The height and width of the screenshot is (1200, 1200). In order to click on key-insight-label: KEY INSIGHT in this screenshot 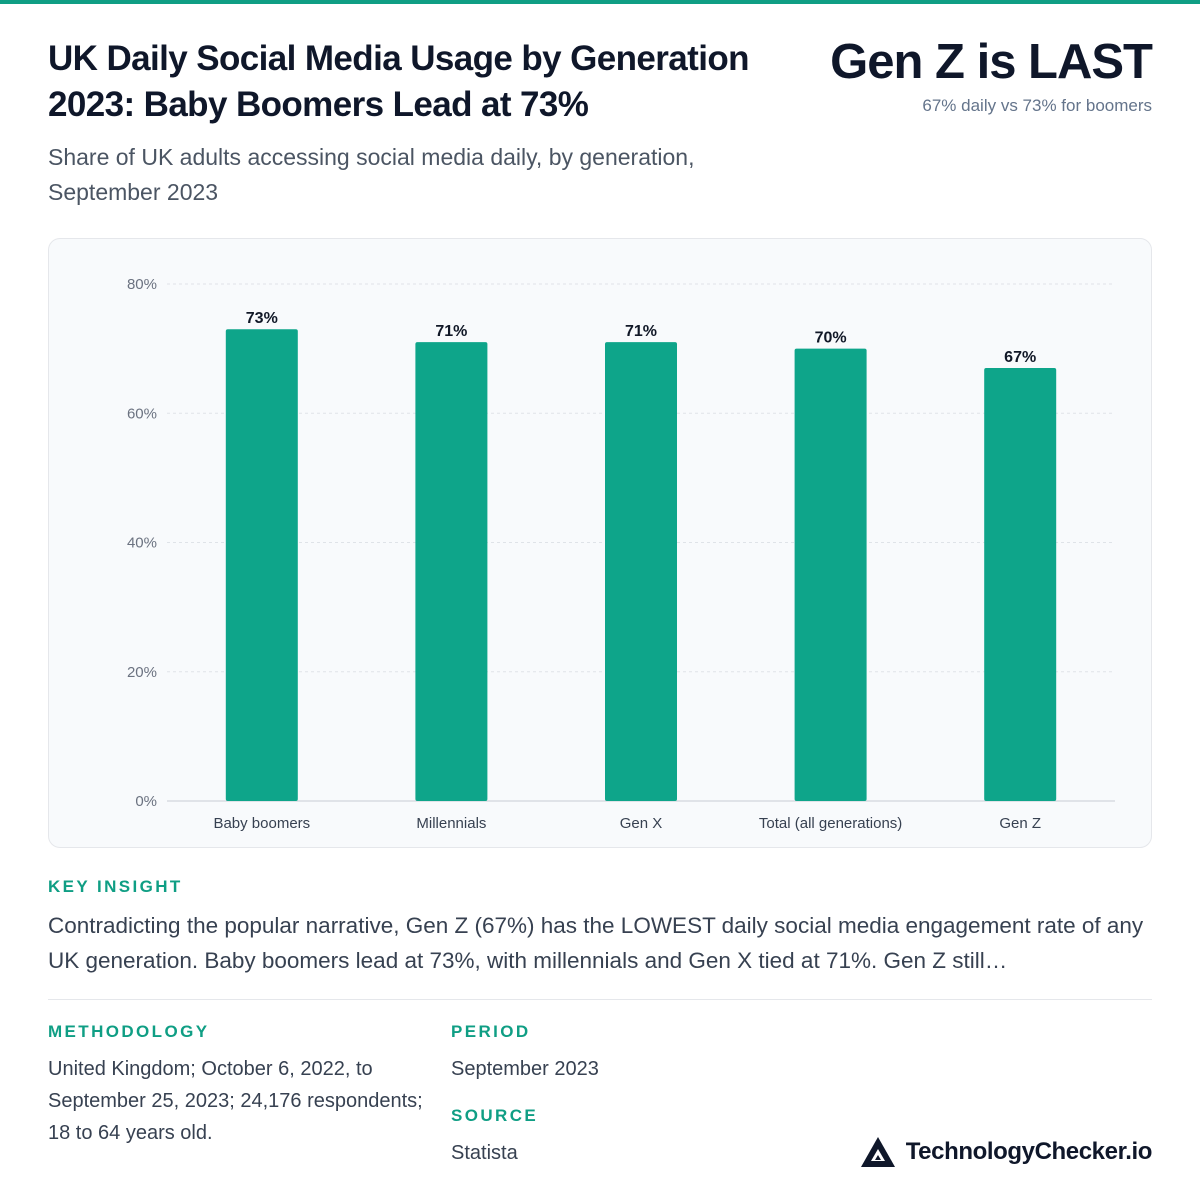, I will do `click(115, 886)`.